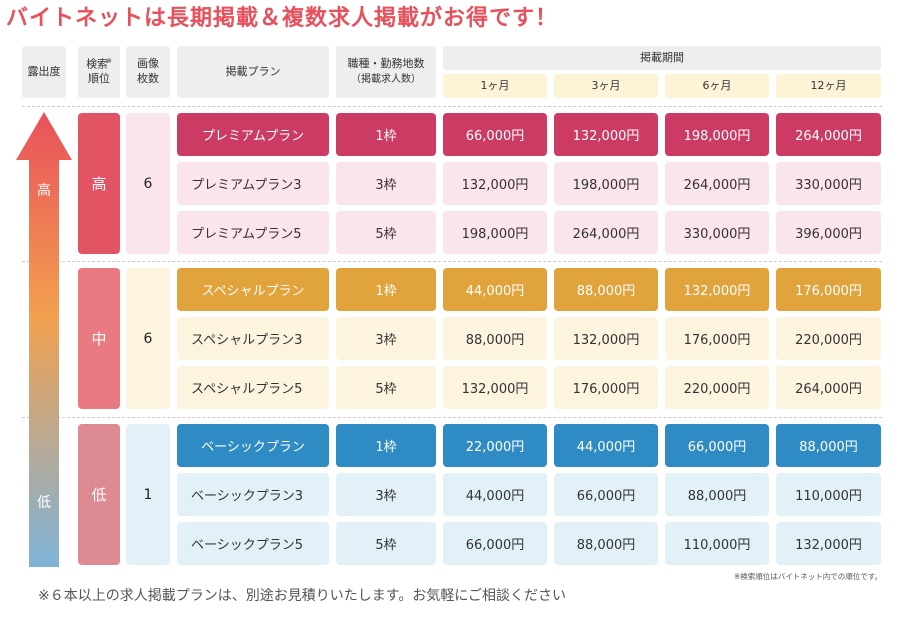 The width and height of the screenshot is (900, 620). I want to click on header-plan-label: 掲載プラン, so click(253, 71).